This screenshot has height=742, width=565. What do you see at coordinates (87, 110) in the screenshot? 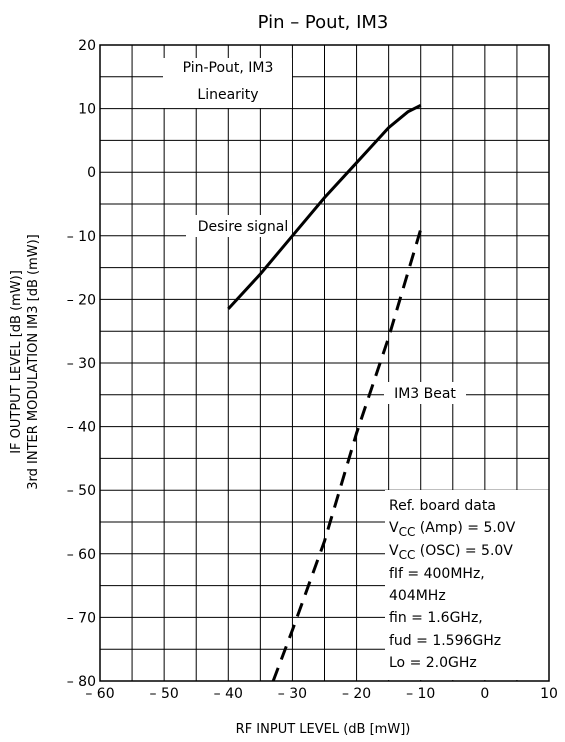
I see `y-tick-label: 10` at bounding box center [87, 110].